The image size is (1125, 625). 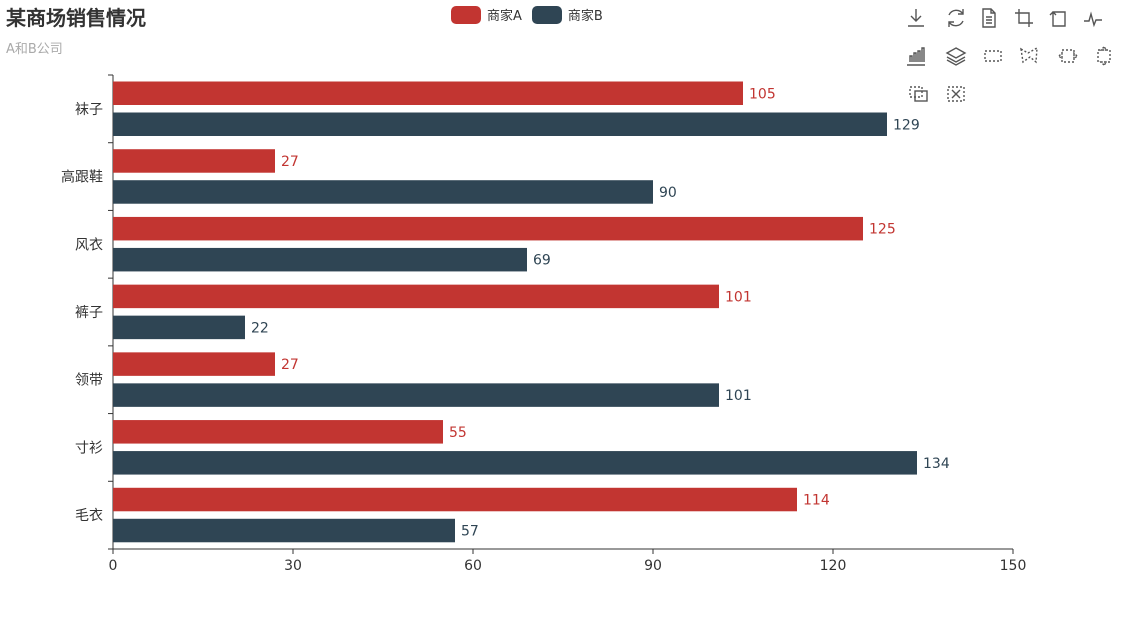 What do you see at coordinates (956, 94) in the screenshot?
I see `clear-select-icon` at bounding box center [956, 94].